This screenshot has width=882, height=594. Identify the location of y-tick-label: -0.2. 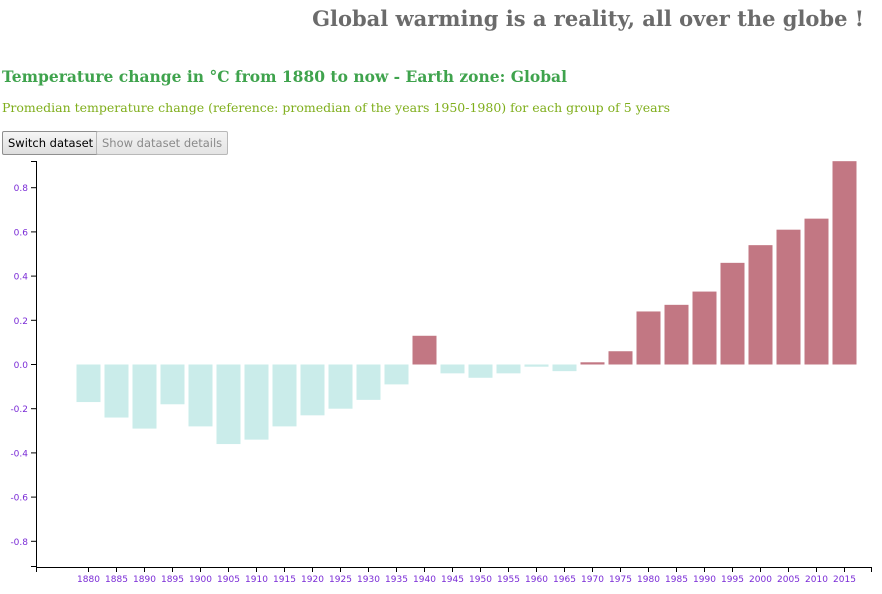
(19, 410).